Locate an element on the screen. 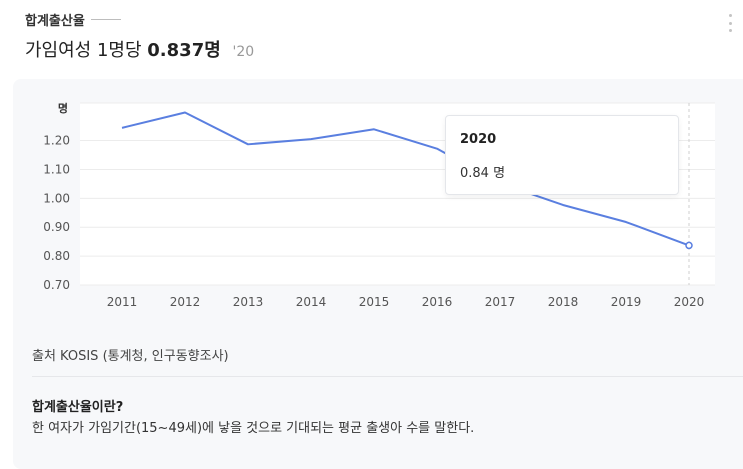  x-tick-label: 2014 is located at coordinates (311, 302).